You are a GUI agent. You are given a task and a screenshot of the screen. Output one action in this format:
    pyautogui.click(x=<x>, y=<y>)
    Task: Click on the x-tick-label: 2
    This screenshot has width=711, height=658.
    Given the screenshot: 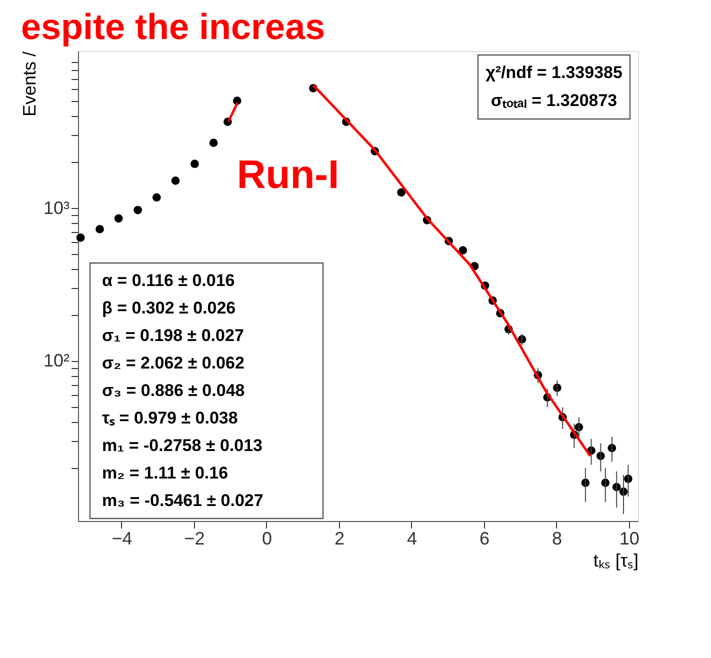 What is the action you would take?
    pyautogui.click(x=339, y=538)
    